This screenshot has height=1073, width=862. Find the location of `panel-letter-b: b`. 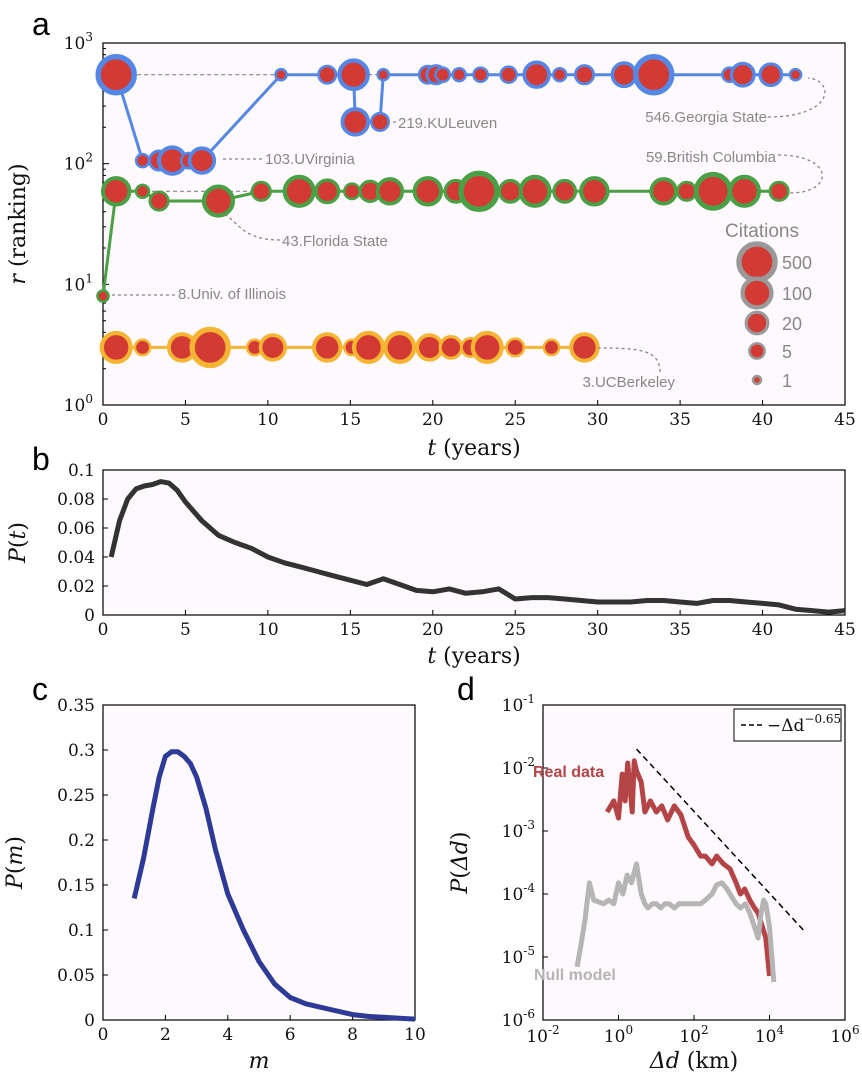

panel-letter-b: b is located at coordinates (41, 459).